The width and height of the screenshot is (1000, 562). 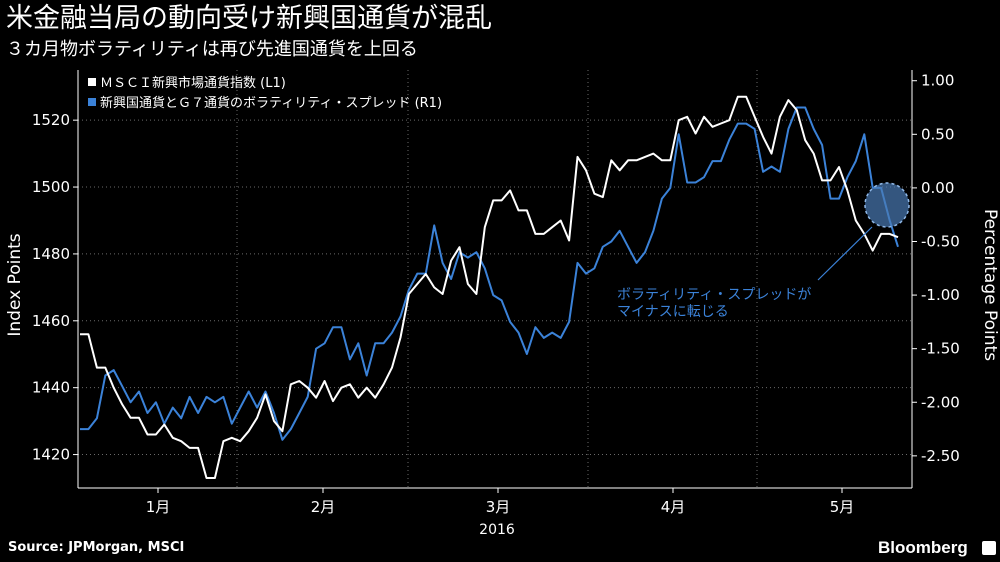 I want to click on y-right-tick-label: -2.50, so click(x=940, y=456).